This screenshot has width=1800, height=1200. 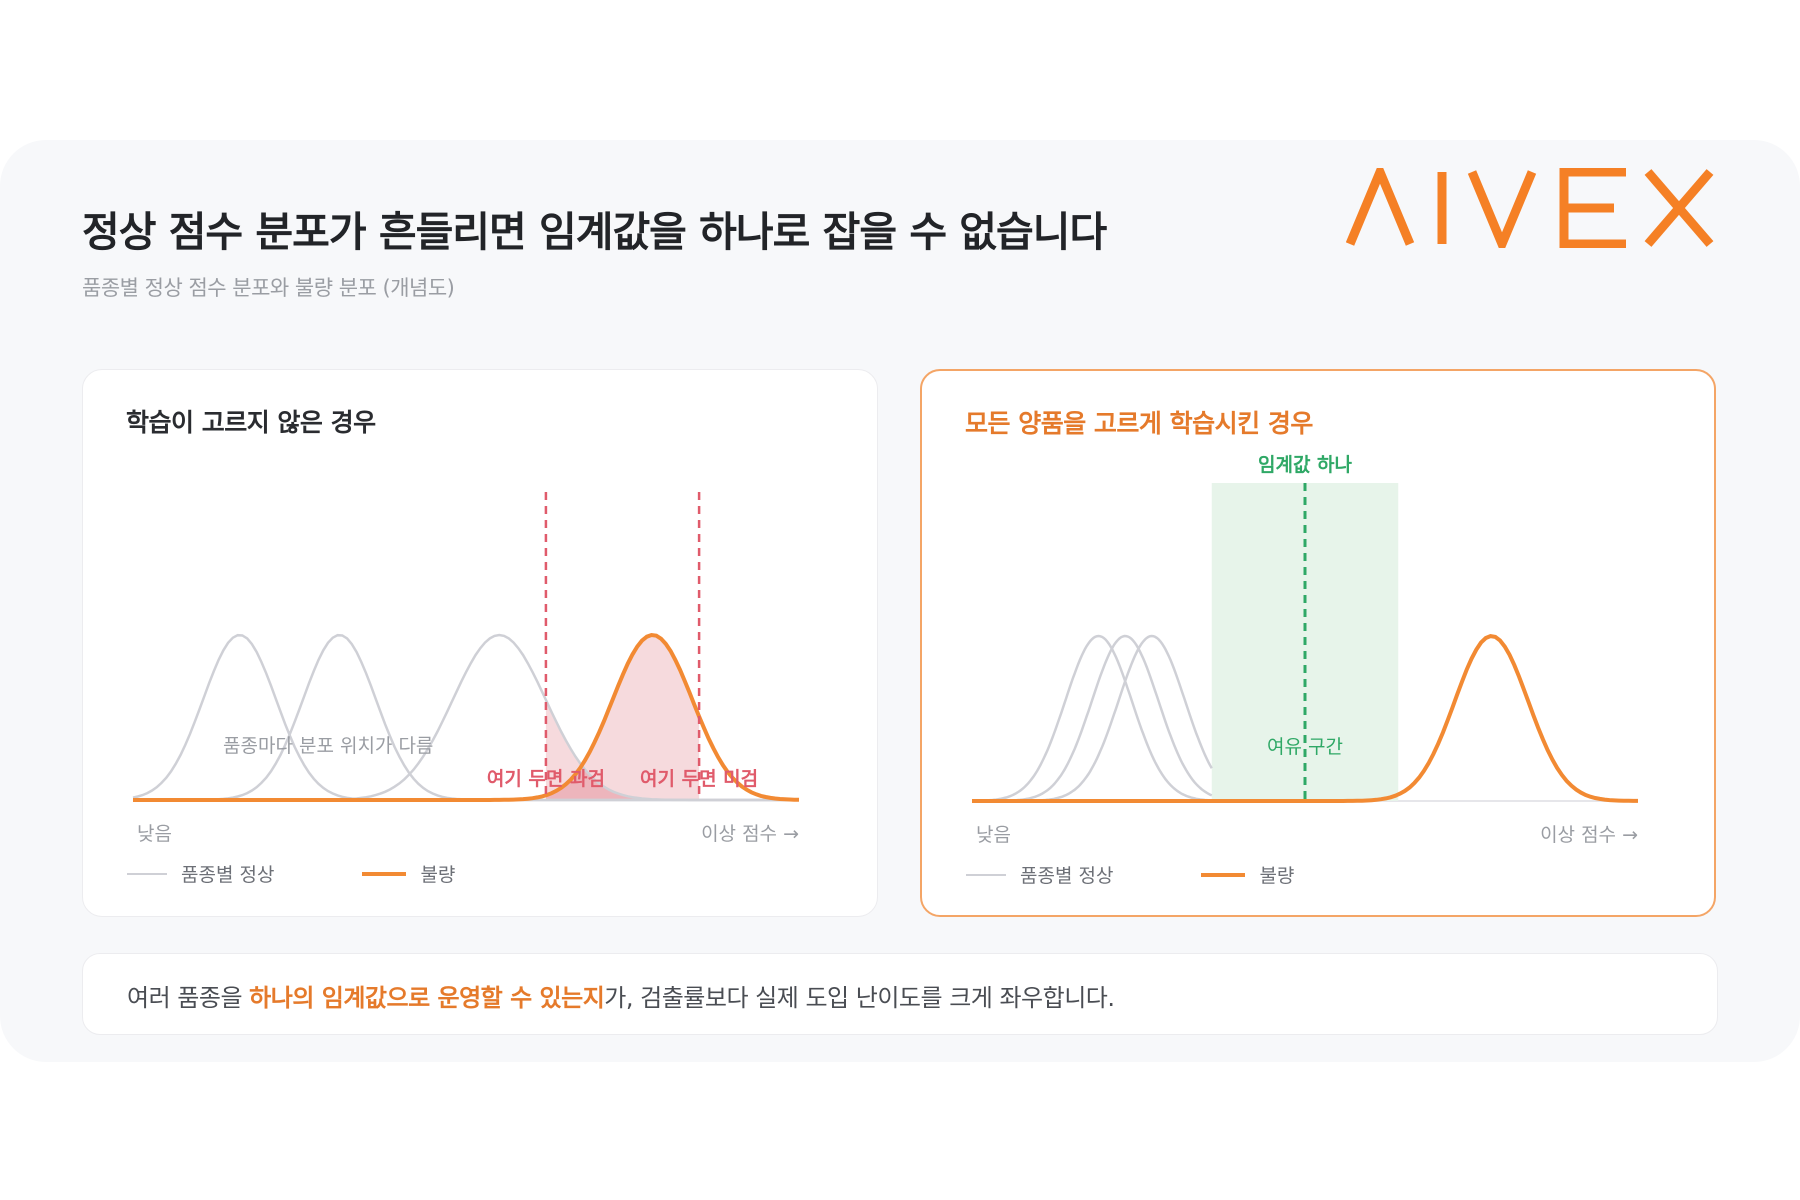 I want to click on uneven-legend: 품종별 정상 불량, so click(x=335, y=873).